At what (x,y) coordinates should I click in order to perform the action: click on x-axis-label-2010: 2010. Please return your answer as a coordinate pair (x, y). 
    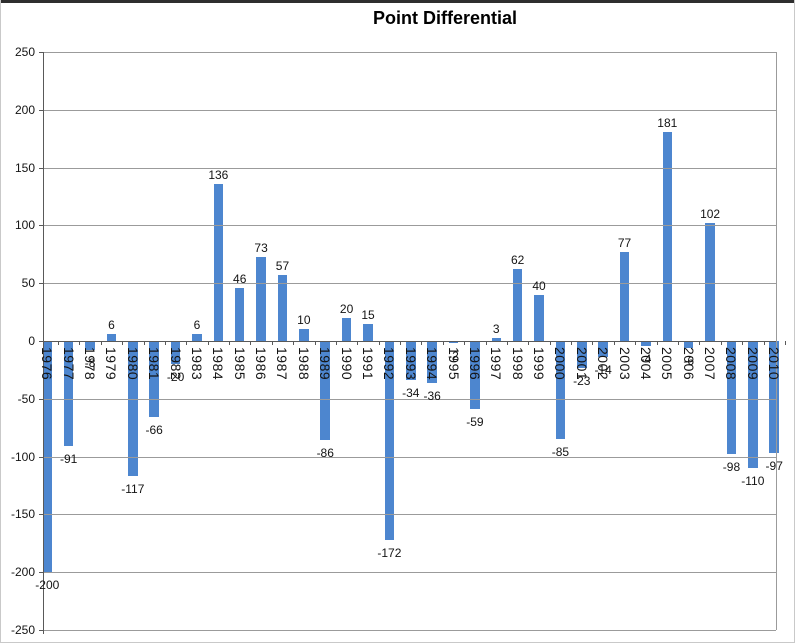
    Looking at the image, I should click on (774, 364).